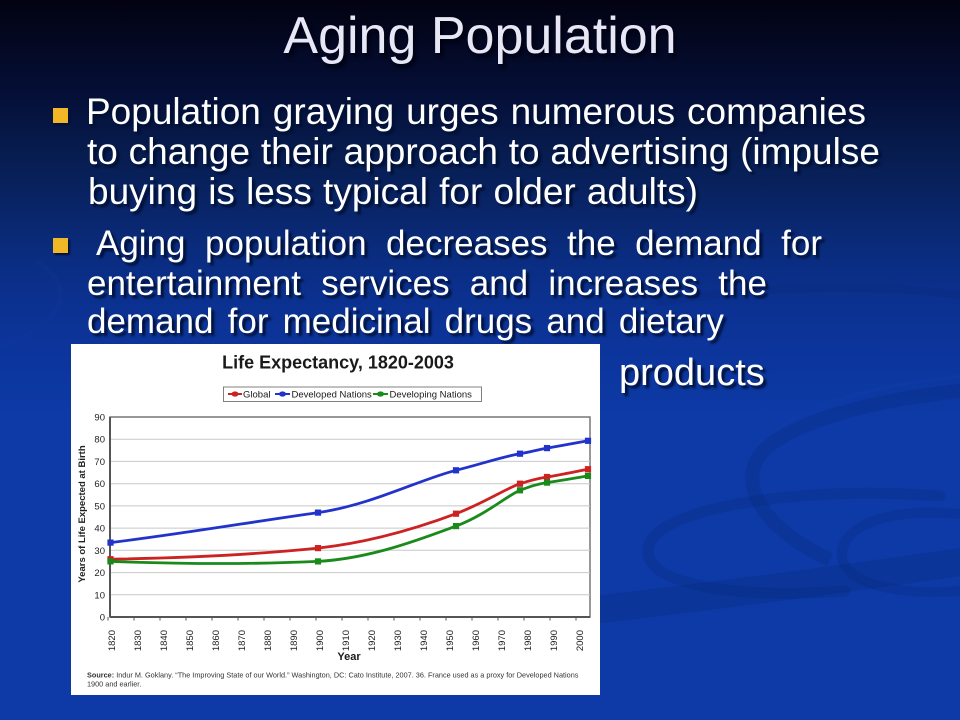  Describe the element at coordinates (338, 363) in the screenshot. I see `svg-text: Life Expectancy, 1820-2003` at that location.